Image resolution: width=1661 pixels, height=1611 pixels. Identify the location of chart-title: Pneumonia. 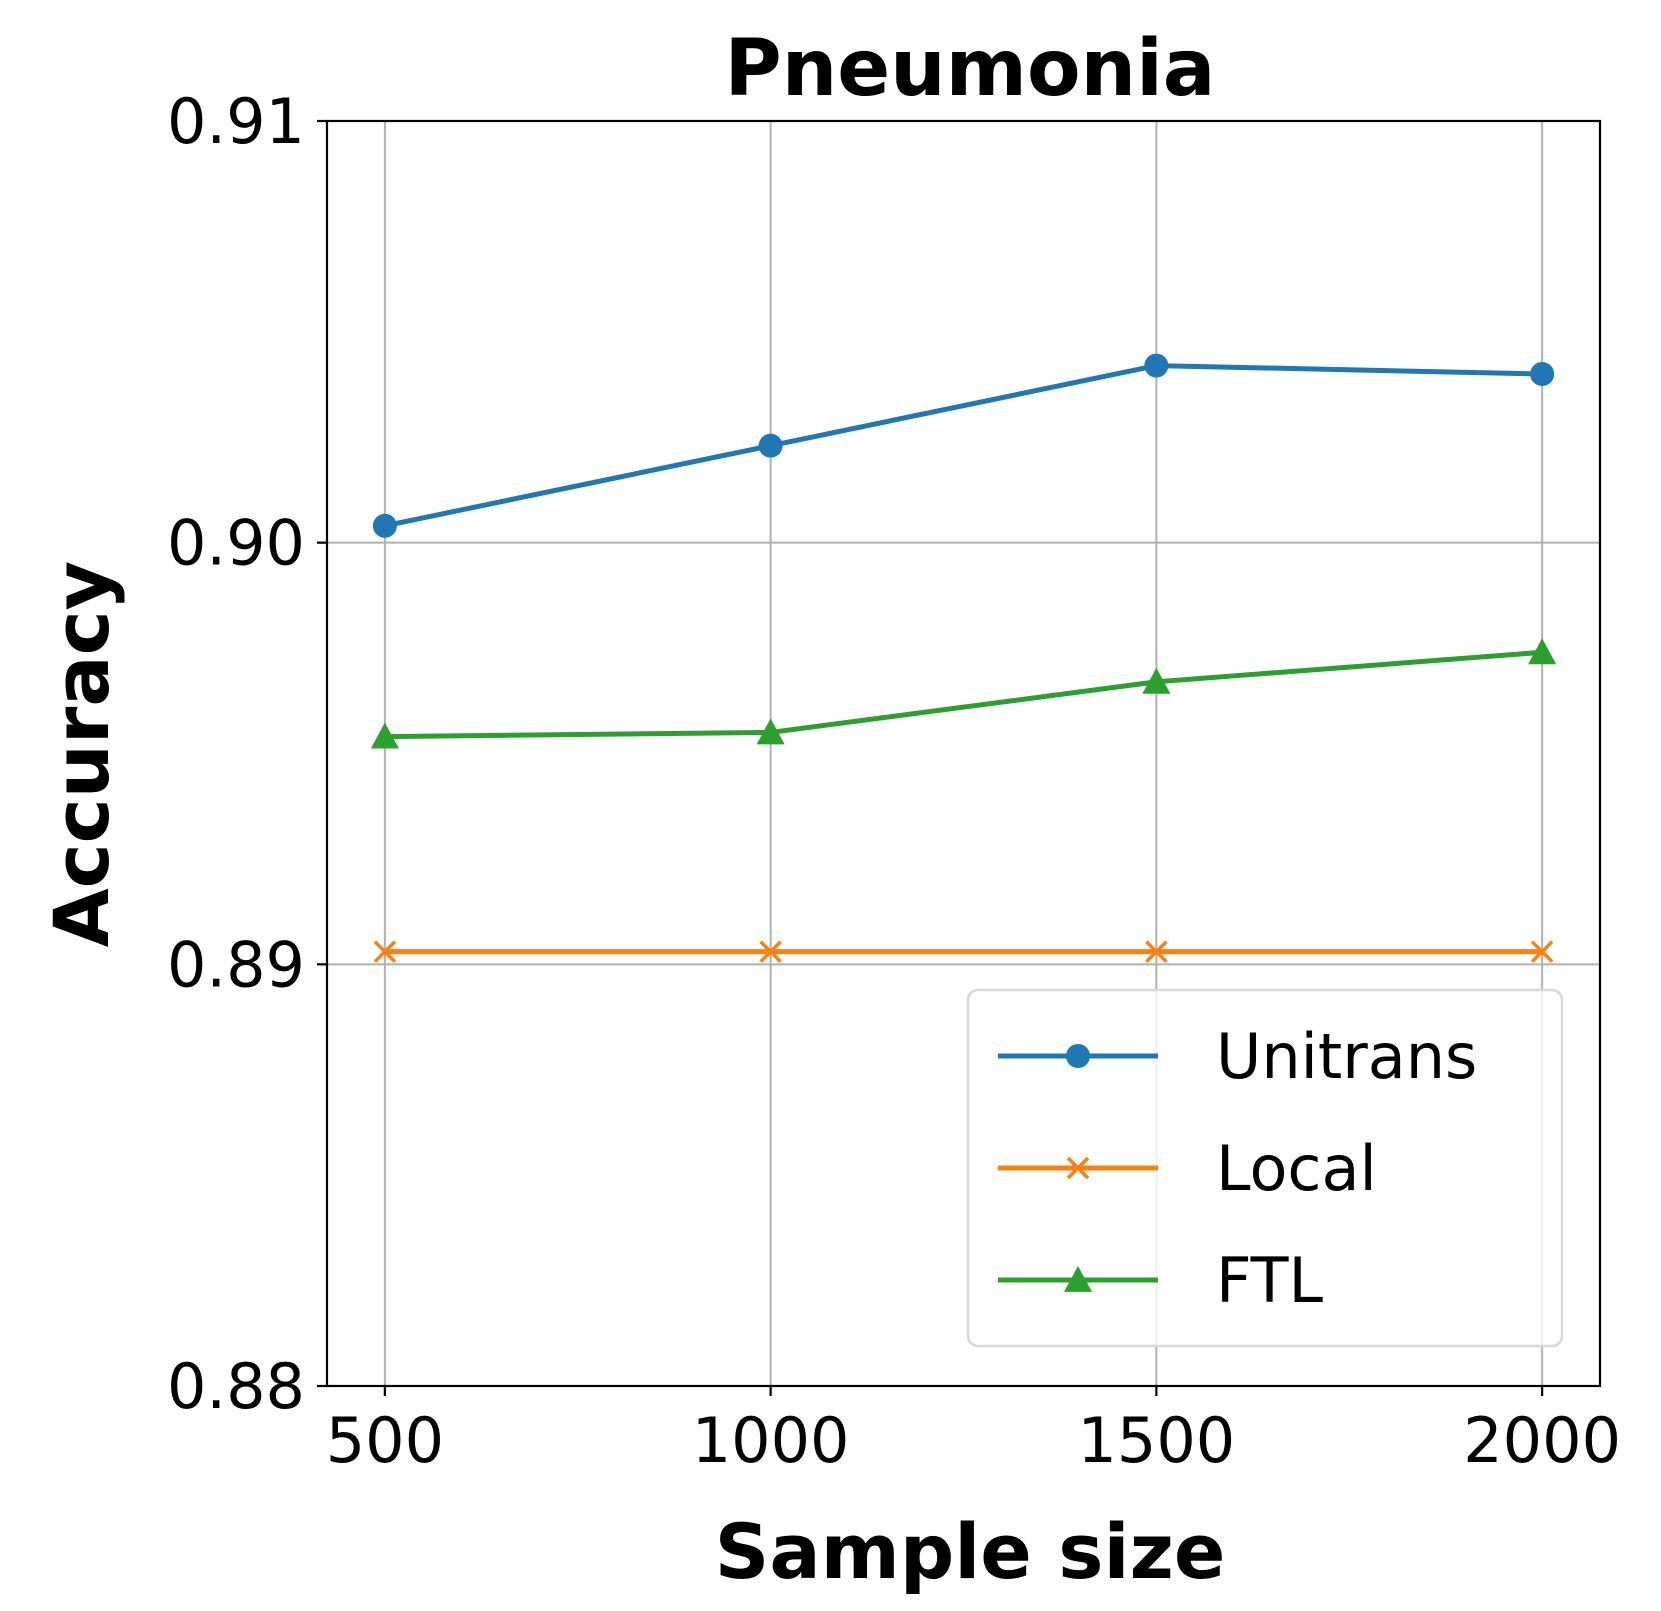
(970, 69).